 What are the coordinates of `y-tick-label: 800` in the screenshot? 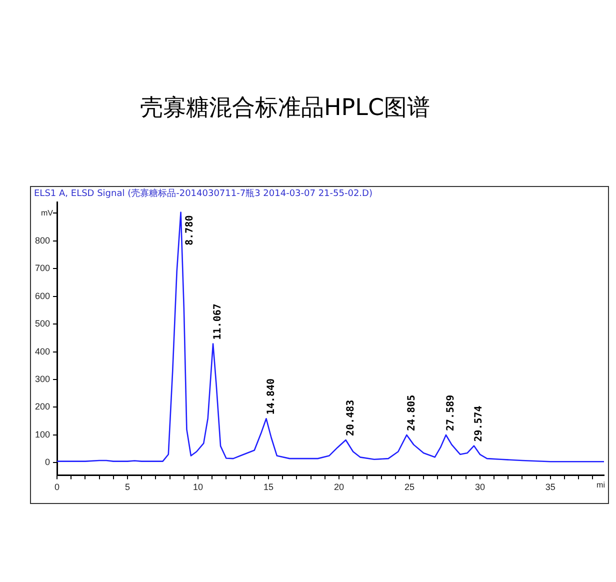 It's located at (42, 240).